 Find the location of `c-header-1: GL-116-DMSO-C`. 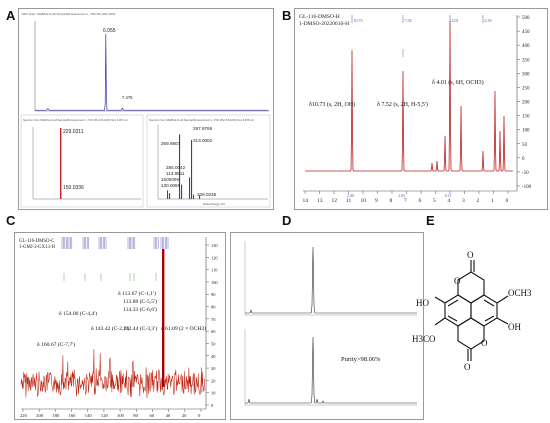

c-header-1: GL-116-DMSO-C is located at coordinates (36, 241).